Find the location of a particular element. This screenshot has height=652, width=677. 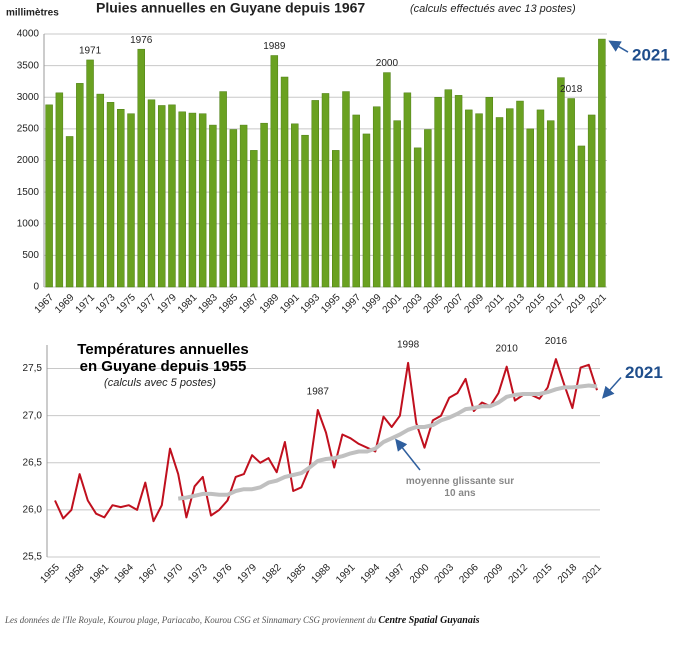

y-tick-label: 27,0 is located at coordinates (33, 415).